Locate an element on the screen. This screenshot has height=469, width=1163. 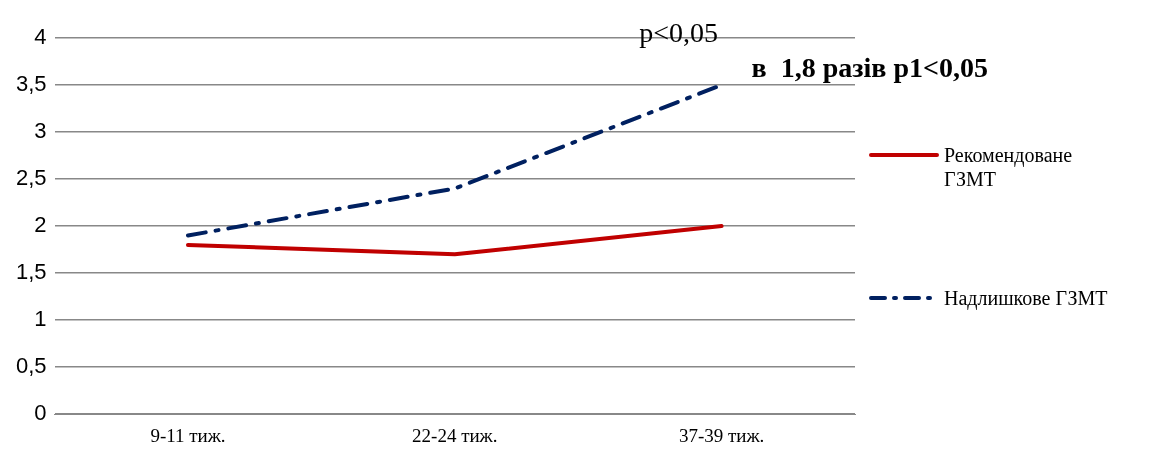
y-tick-label: 2 is located at coordinates (40, 225).